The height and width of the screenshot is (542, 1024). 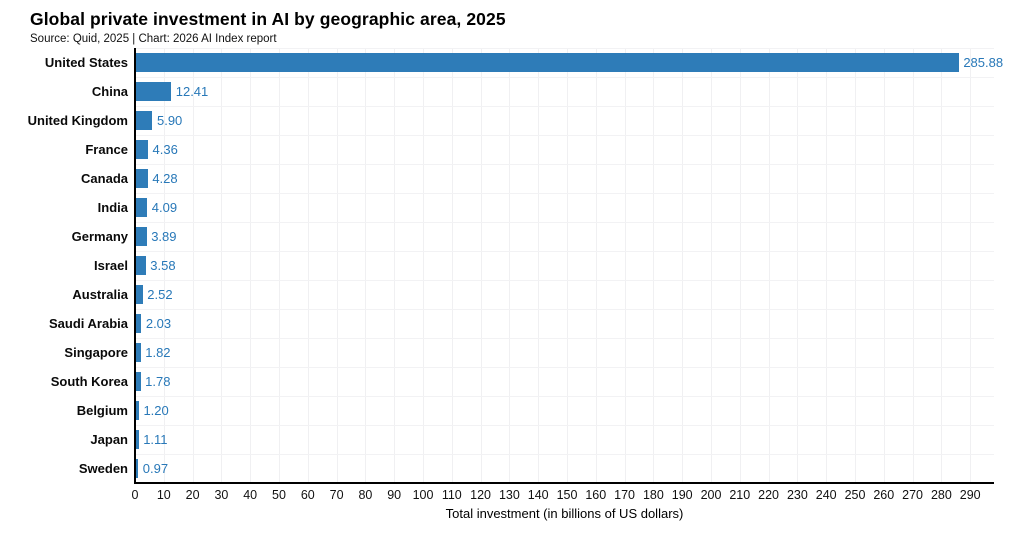 I want to click on category-label: Belgium, so click(x=102, y=410).